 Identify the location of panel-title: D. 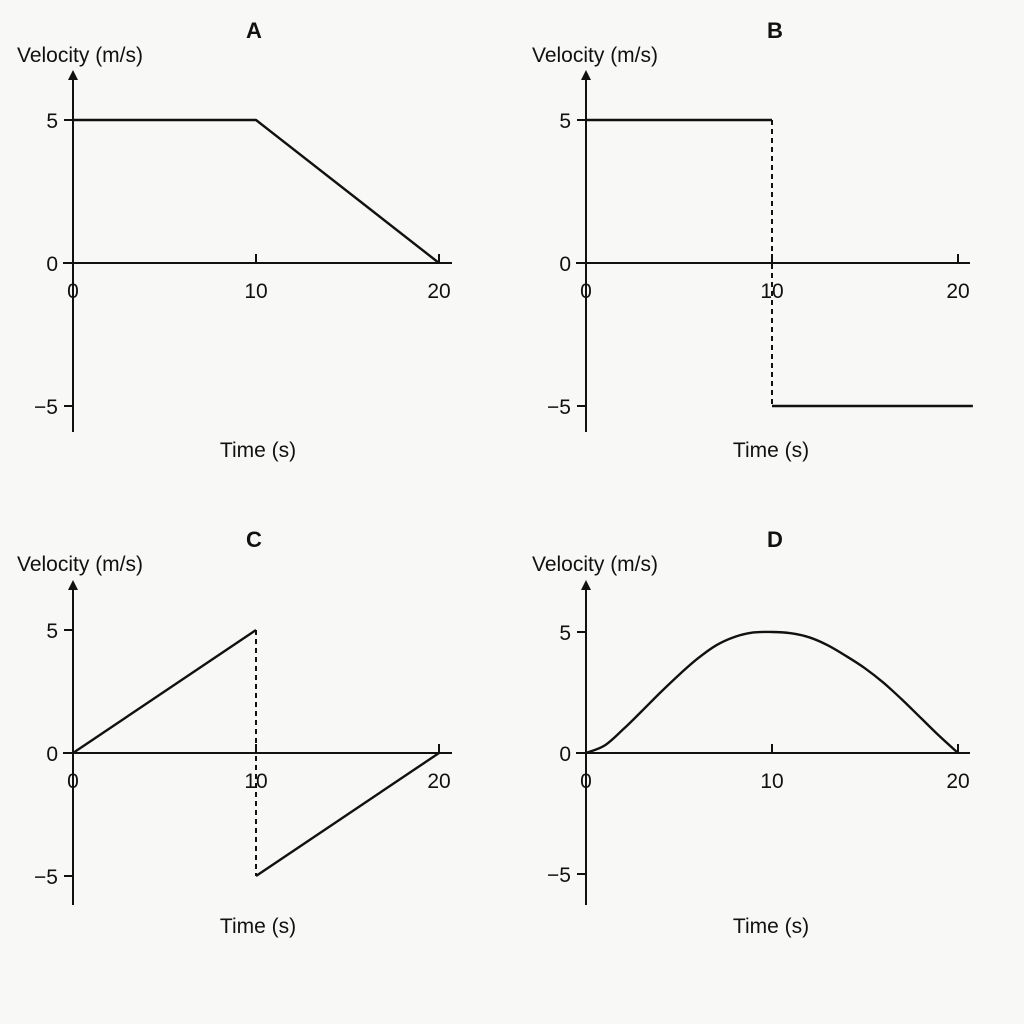
(775, 539).